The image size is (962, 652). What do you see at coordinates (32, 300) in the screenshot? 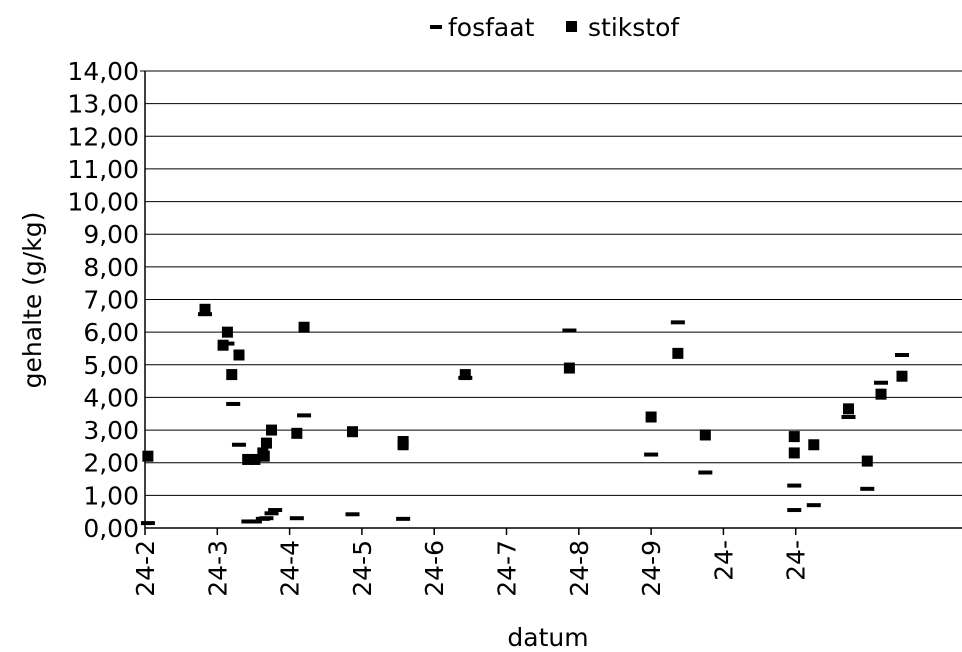
I see `y-axis-title: gehalte (g/kg)` at bounding box center [32, 300].